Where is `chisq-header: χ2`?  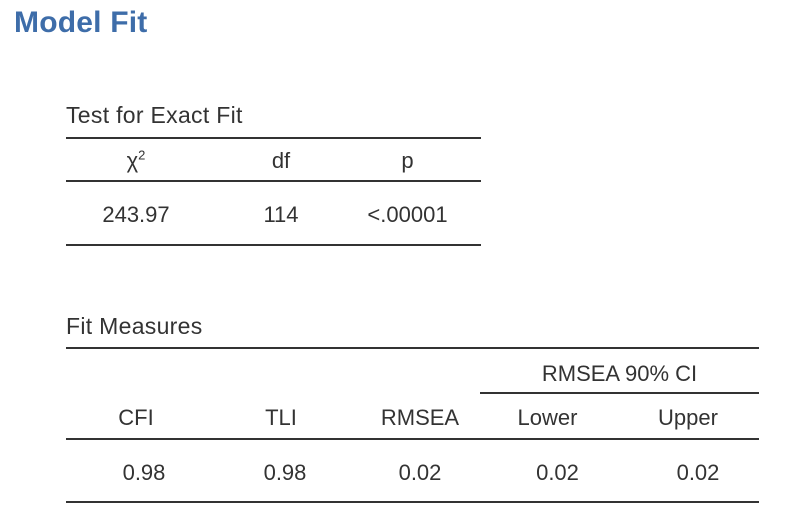 chisq-header: χ2 is located at coordinates (136, 161).